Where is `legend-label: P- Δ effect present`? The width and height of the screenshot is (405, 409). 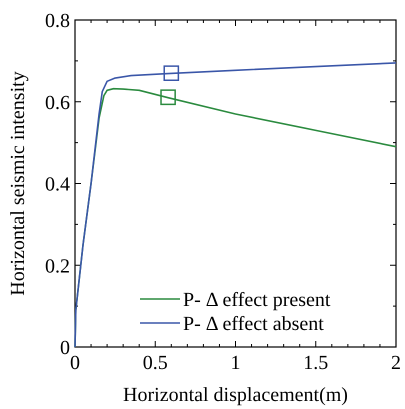
legend-label: P- Δ effect present is located at coordinates (257, 300).